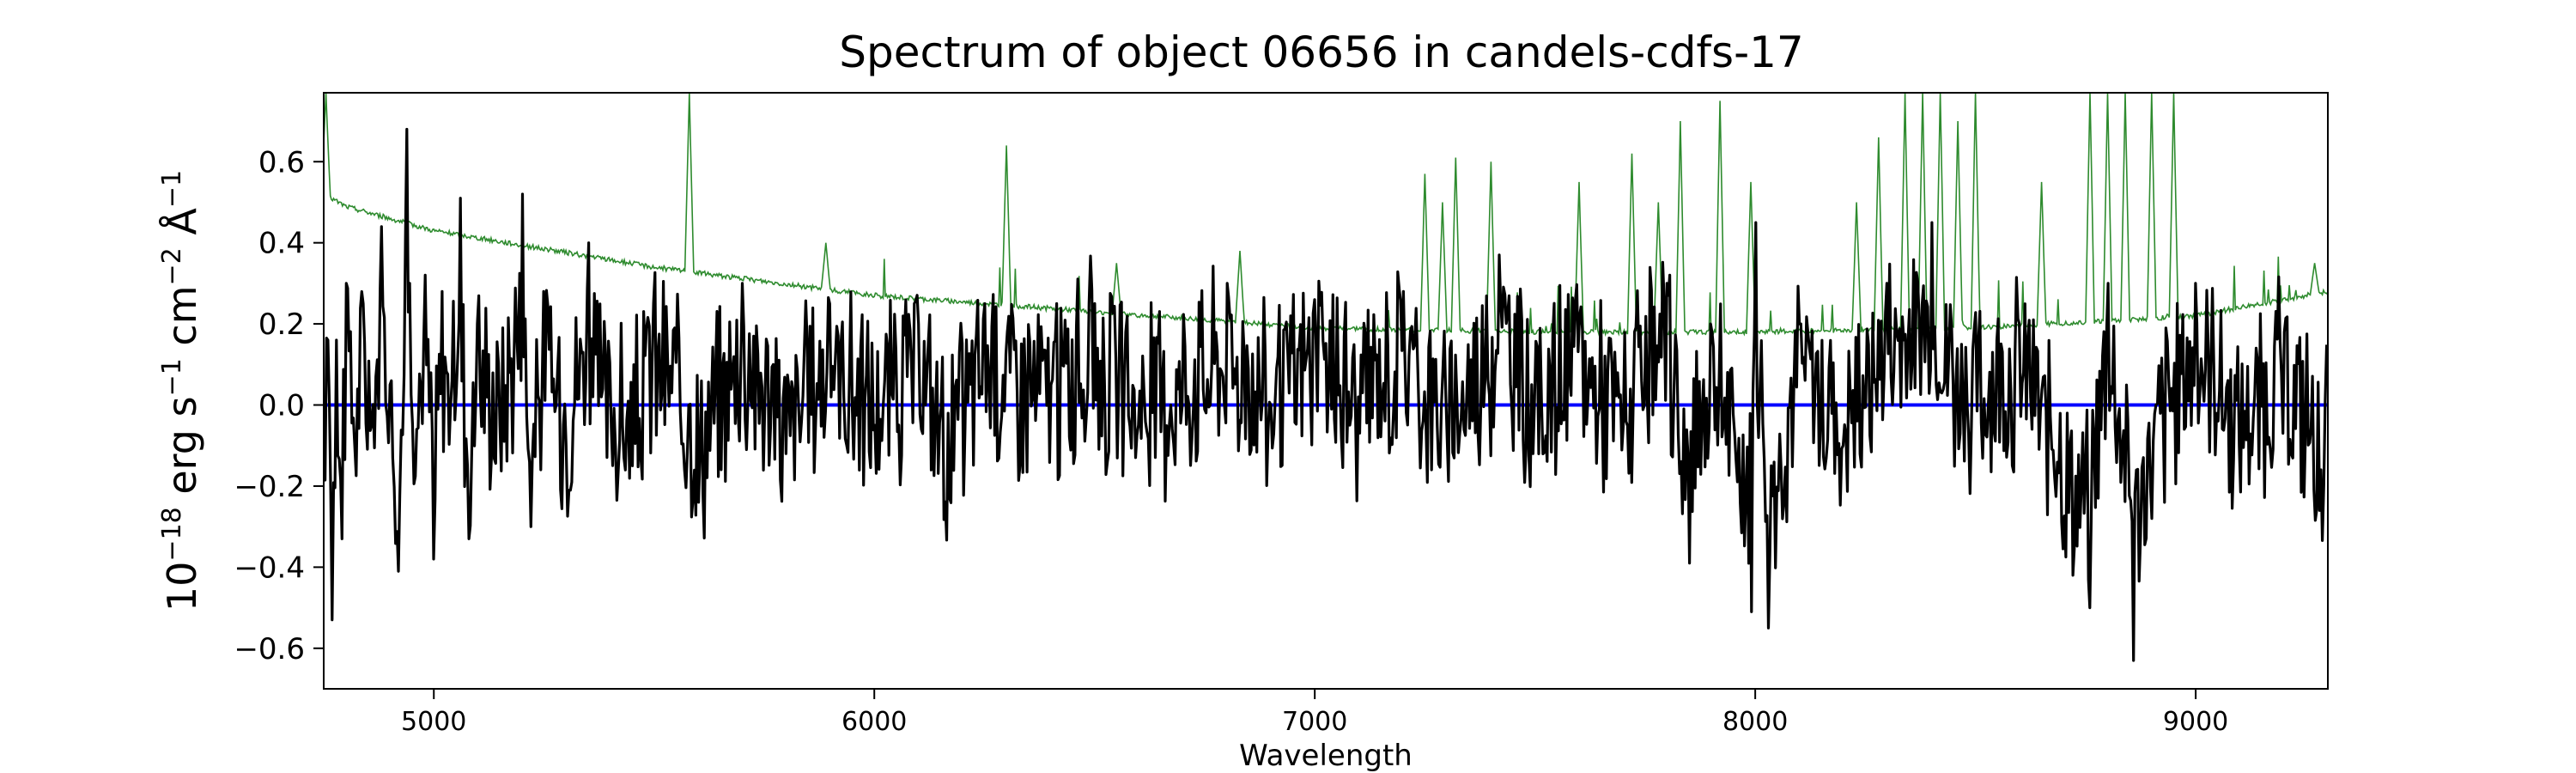  I want to click on y-tick-label: 0.0, so click(281, 406).